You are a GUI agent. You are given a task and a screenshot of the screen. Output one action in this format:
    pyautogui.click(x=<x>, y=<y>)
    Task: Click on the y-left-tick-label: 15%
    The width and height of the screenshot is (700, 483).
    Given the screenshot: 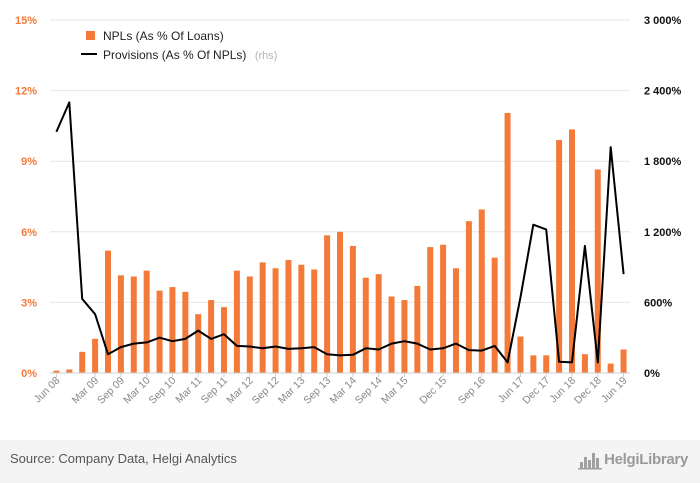 What is the action you would take?
    pyautogui.click(x=26, y=21)
    